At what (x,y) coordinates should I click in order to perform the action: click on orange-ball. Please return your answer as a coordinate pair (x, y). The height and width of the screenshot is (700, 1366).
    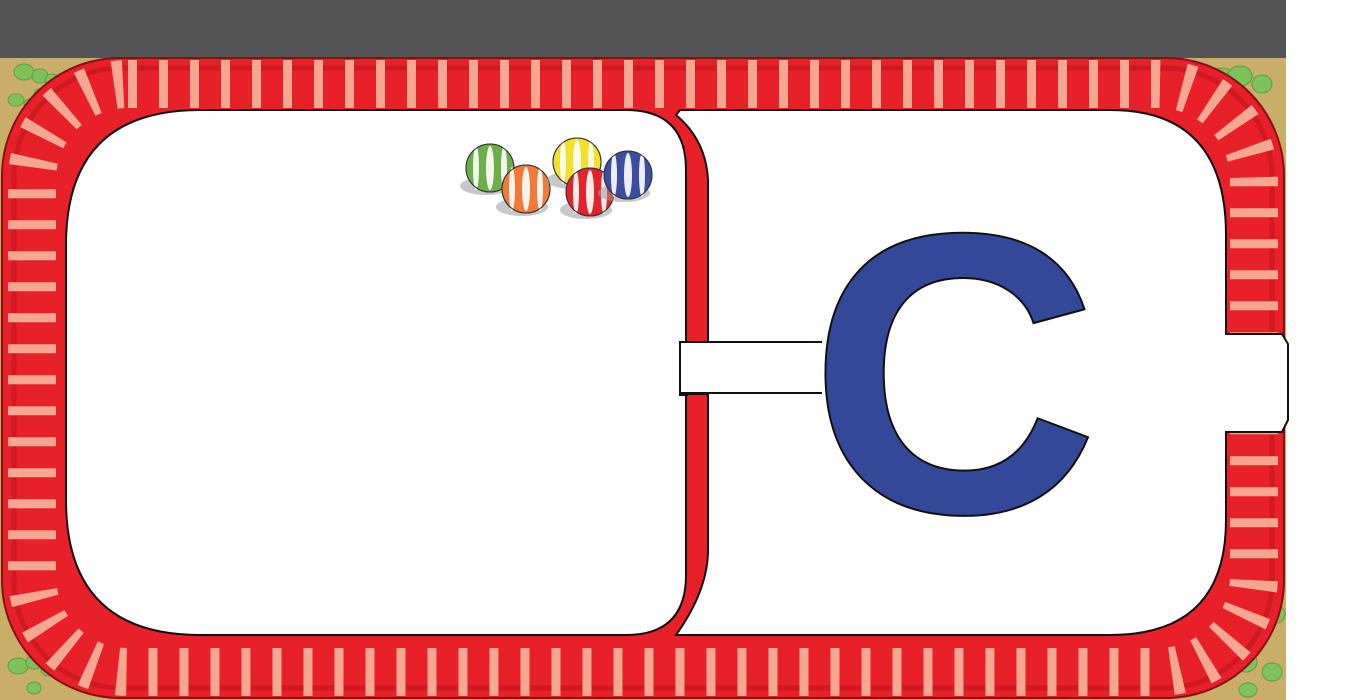
    Looking at the image, I should click on (523, 190).